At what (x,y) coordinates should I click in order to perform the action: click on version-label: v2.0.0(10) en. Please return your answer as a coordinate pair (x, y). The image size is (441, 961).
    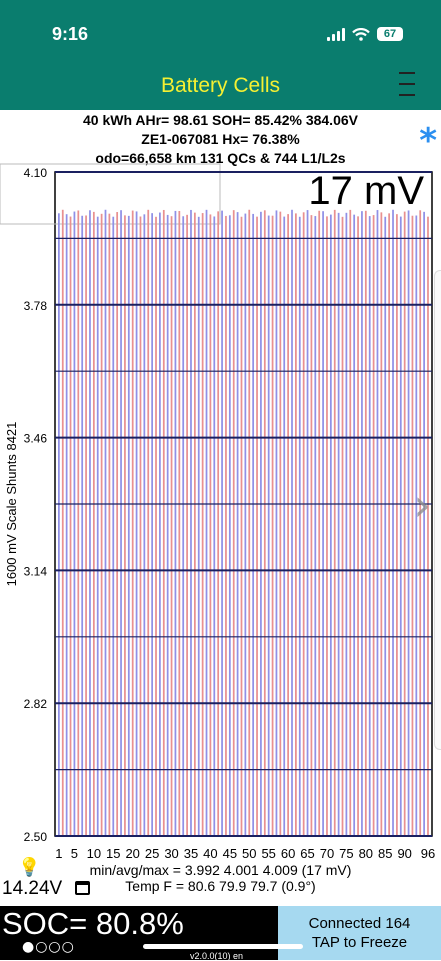
    Looking at the image, I should click on (217, 956).